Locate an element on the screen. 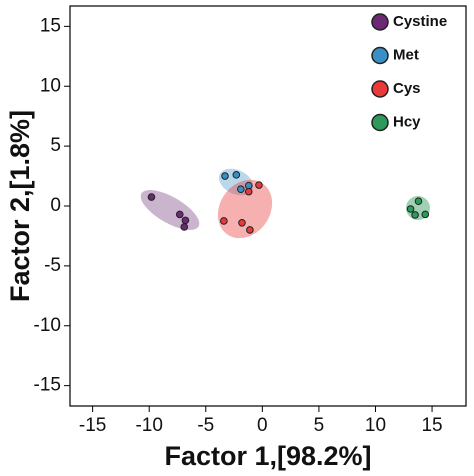  y-tick-label: -5 is located at coordinates (52, 265).